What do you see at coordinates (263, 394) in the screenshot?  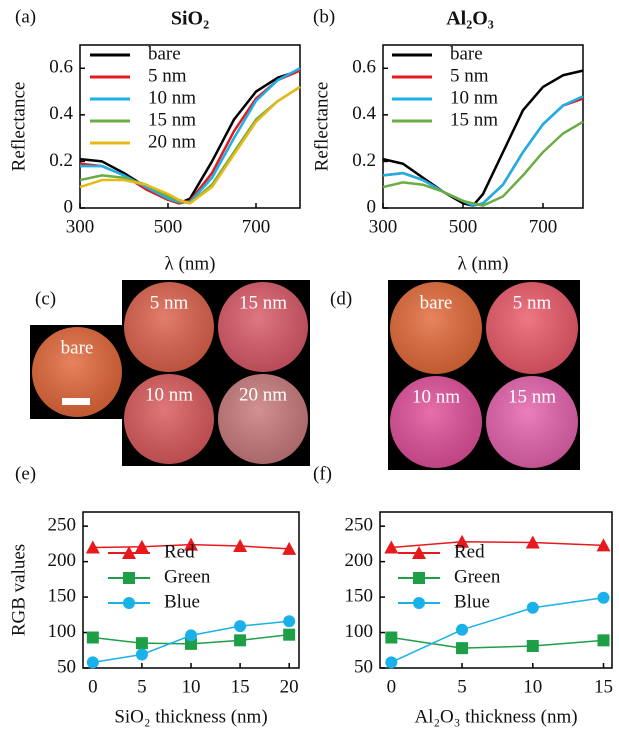 I see `tile-label: 20 nm` at bounding box center [263, 394].